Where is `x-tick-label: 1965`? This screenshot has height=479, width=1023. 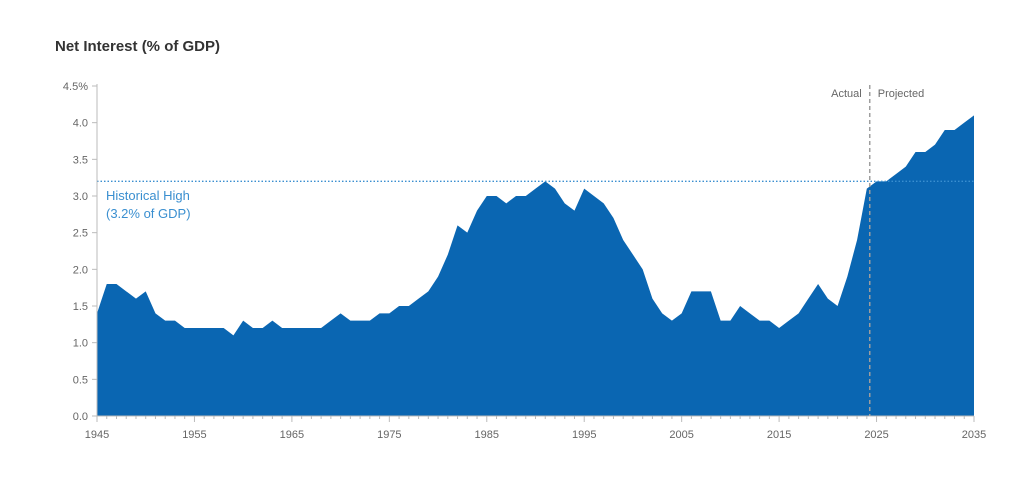 x-tick-label: 1965 is located at coordinates (292, 435).